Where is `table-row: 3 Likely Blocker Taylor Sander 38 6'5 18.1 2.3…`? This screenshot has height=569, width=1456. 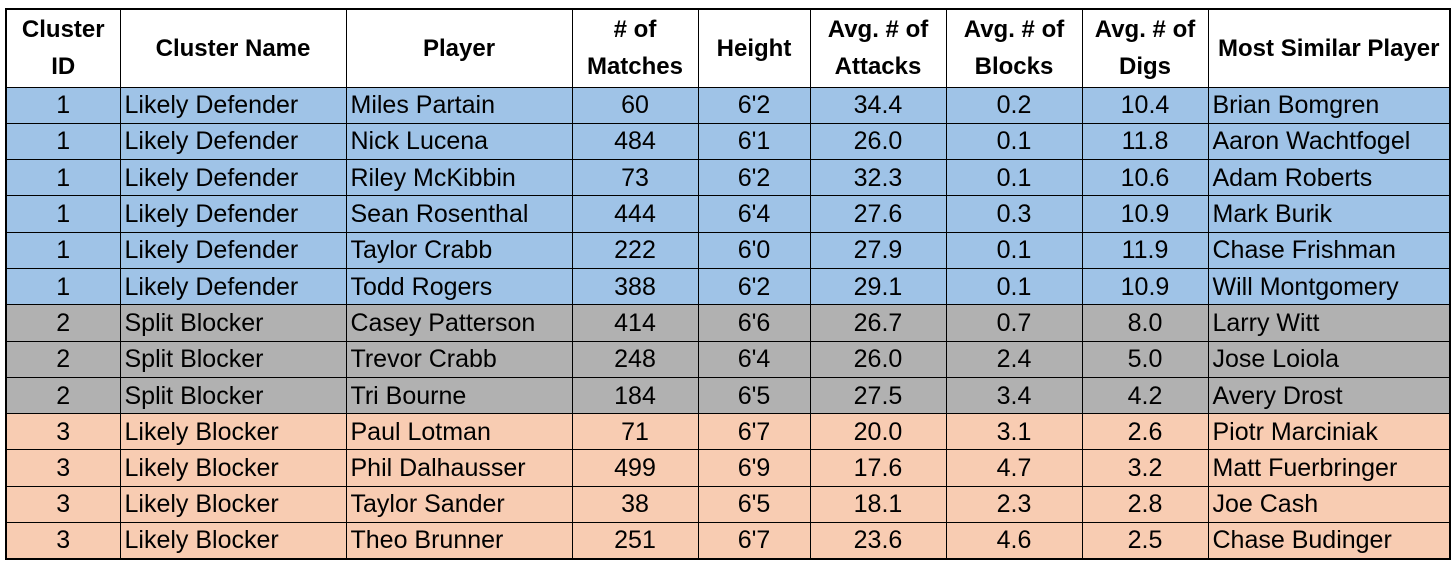 table-row: 3 Likely Blocker Taylor Sander 38 6'5 18.1 2.3… is located at coordinates (728, 504).